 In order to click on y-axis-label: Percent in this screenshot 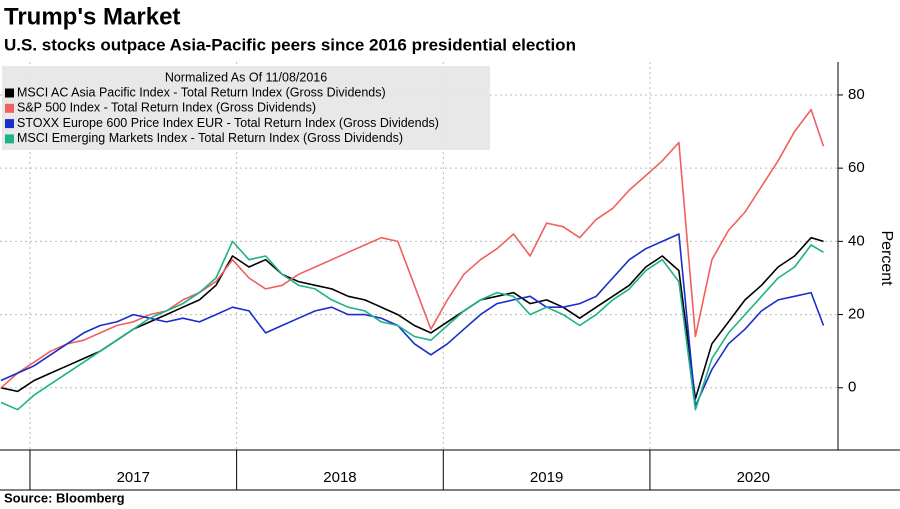, I will do `click(886, 258)`.